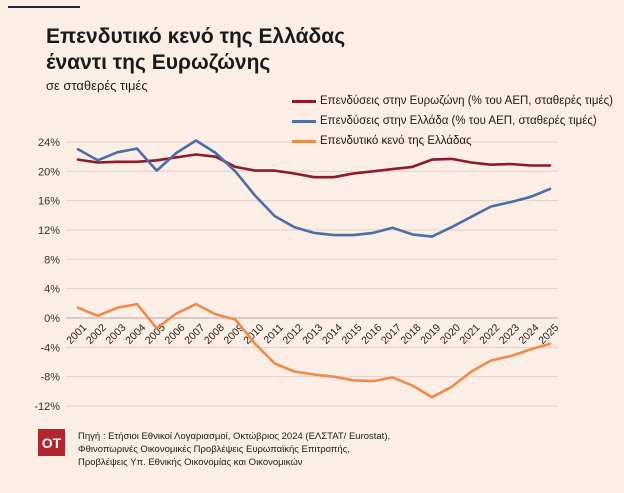  Describe the element at coordinates (396, 141) in the screenshot. I see `legend-label: Επενδυτικό κενό της Ελλάδας` at that location.